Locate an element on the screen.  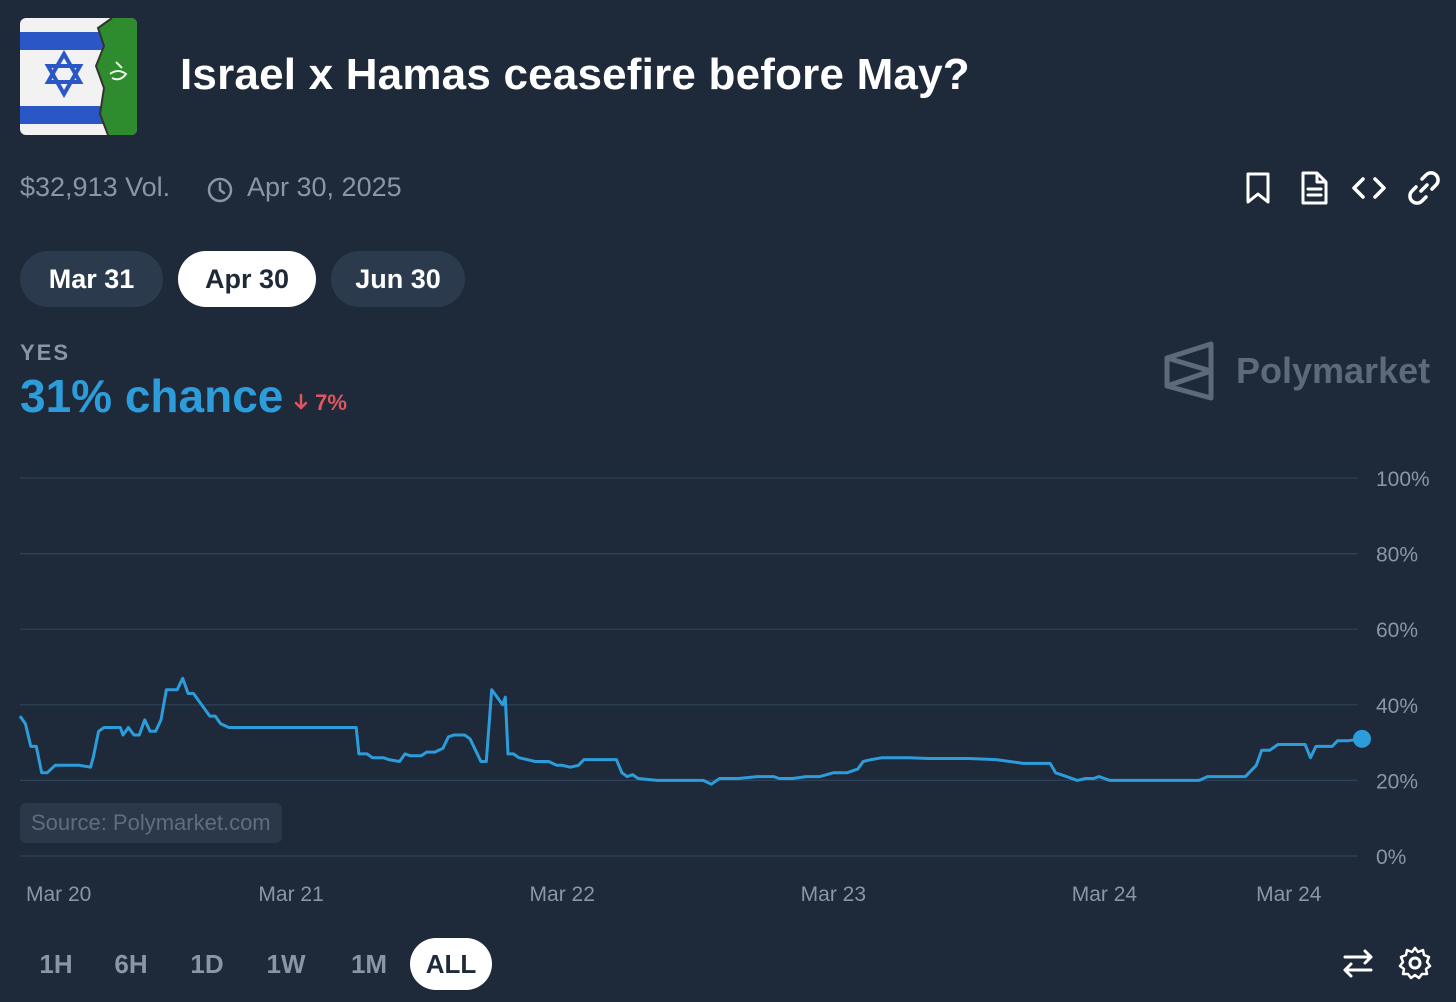
document-icon is located at coordinates (1314, 188).